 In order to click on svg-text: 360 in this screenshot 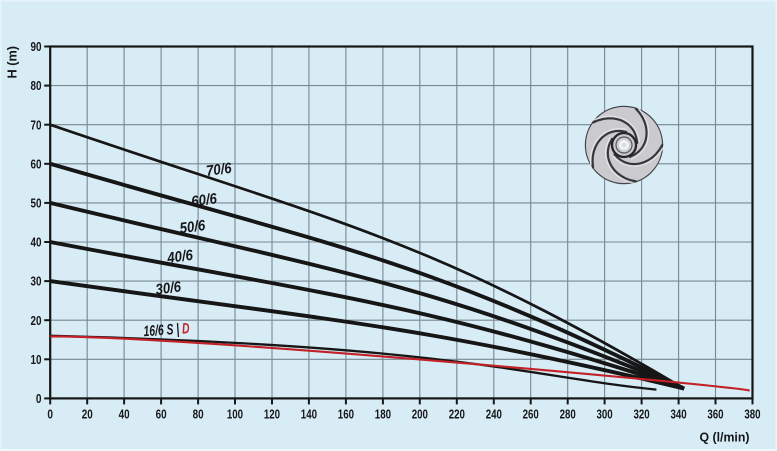, I will do `click(715, 413)`.